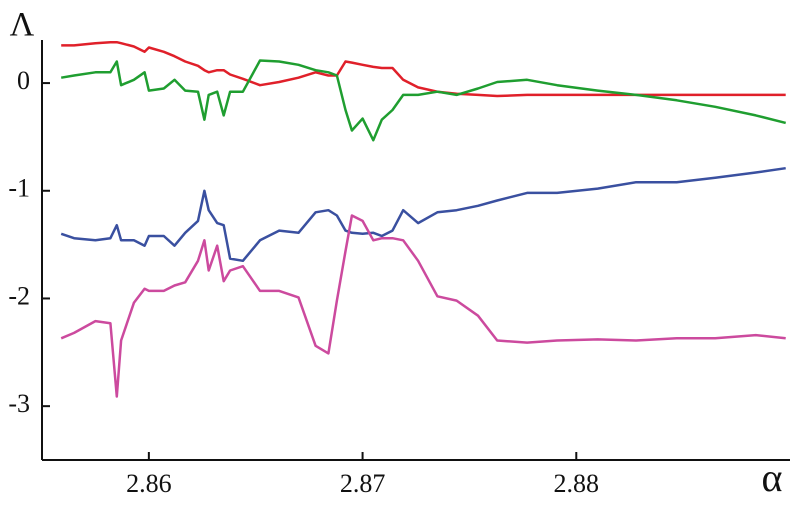 The width and height of the screenshot is (795, 509). What do you see at coordinates (149, 483) in the screenshot?
I see `x-tick-label: 2.86` at bounding box center [149, 483].